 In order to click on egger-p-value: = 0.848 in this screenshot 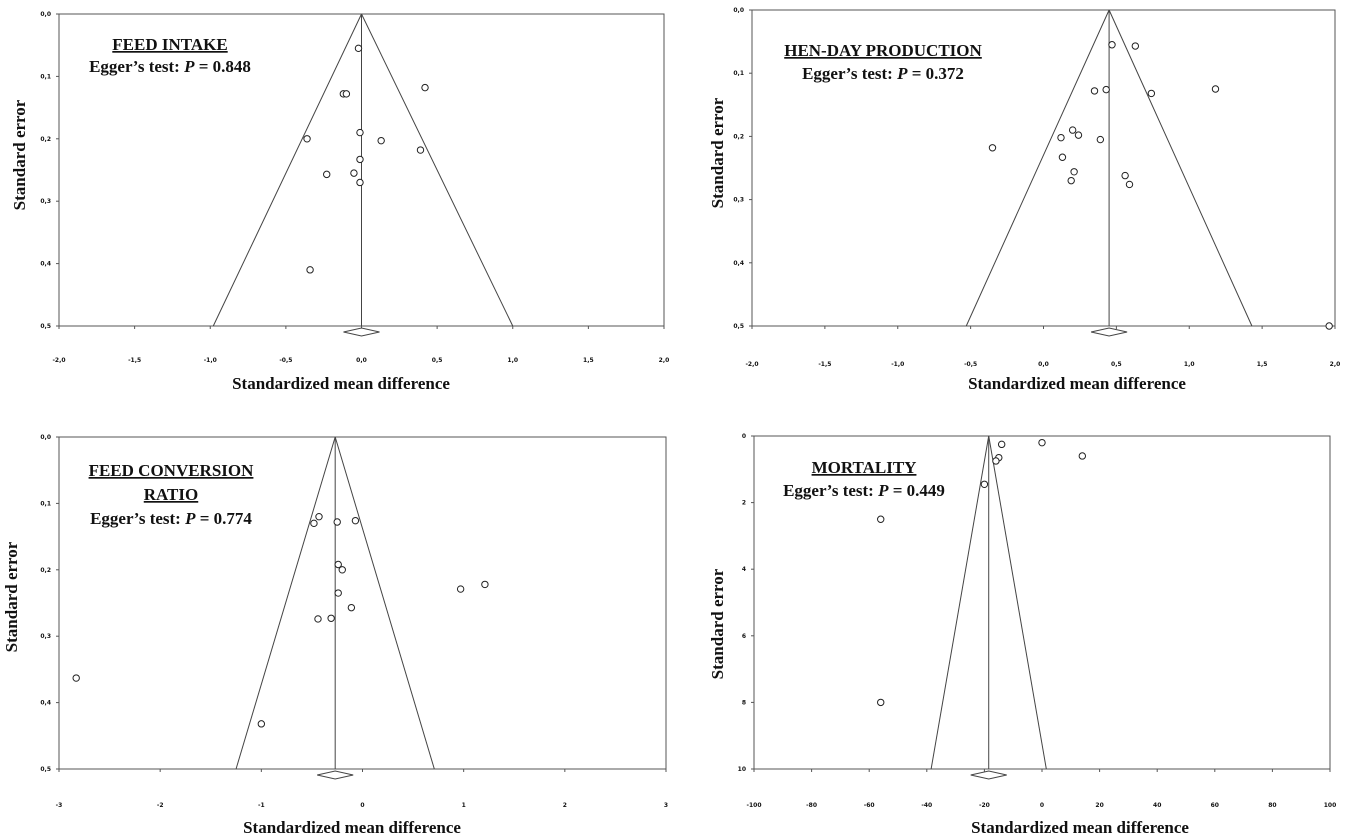, I will do `click(222, 66)`.